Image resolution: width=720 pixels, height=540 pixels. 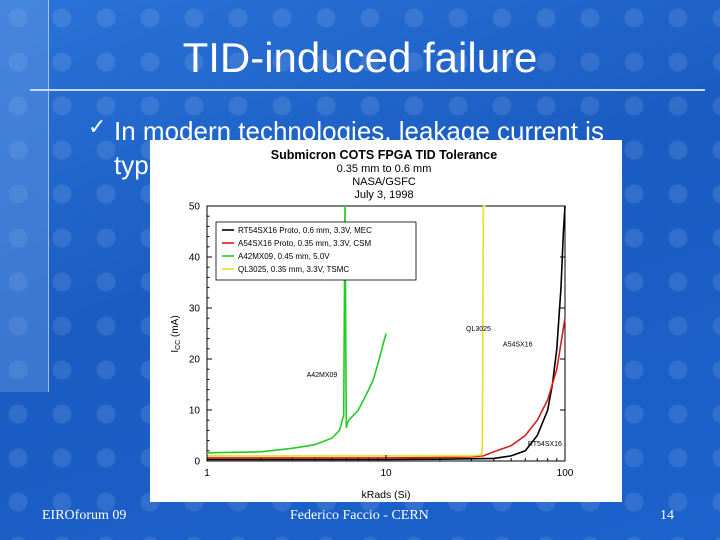 What do you see at coordinates (195, 360) in the screenshot?
I see `y-tick-label: 20` at bounding box center [195, 360].